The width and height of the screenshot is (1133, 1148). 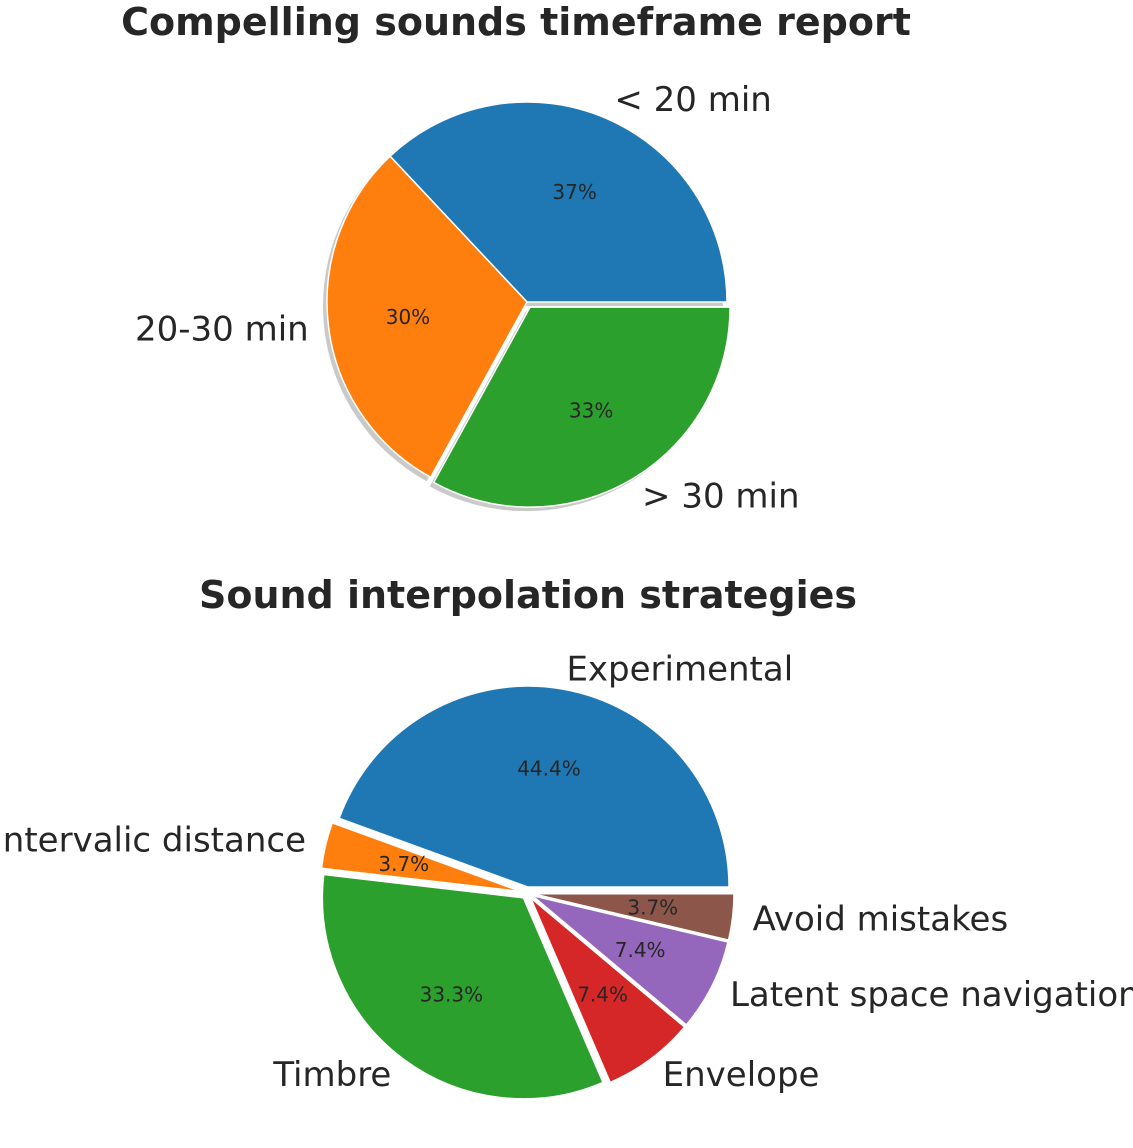 What do you see at coordinates (549, 768) in the screenshot?
I see `slice-percent-experimental: 44.4%` at bounding box center [549, 768].